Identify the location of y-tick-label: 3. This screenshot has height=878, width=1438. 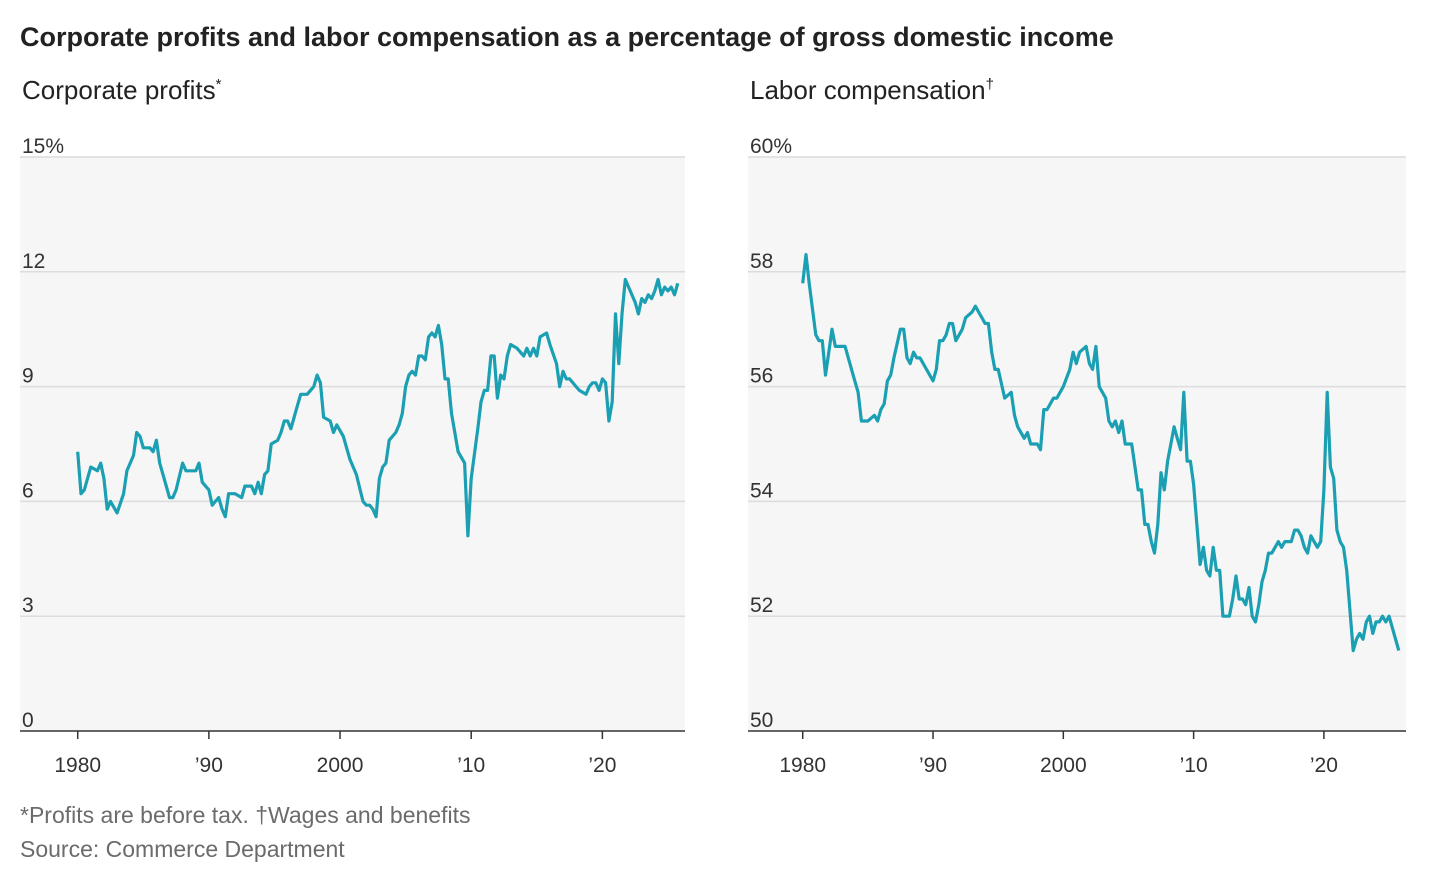
(28, 605).